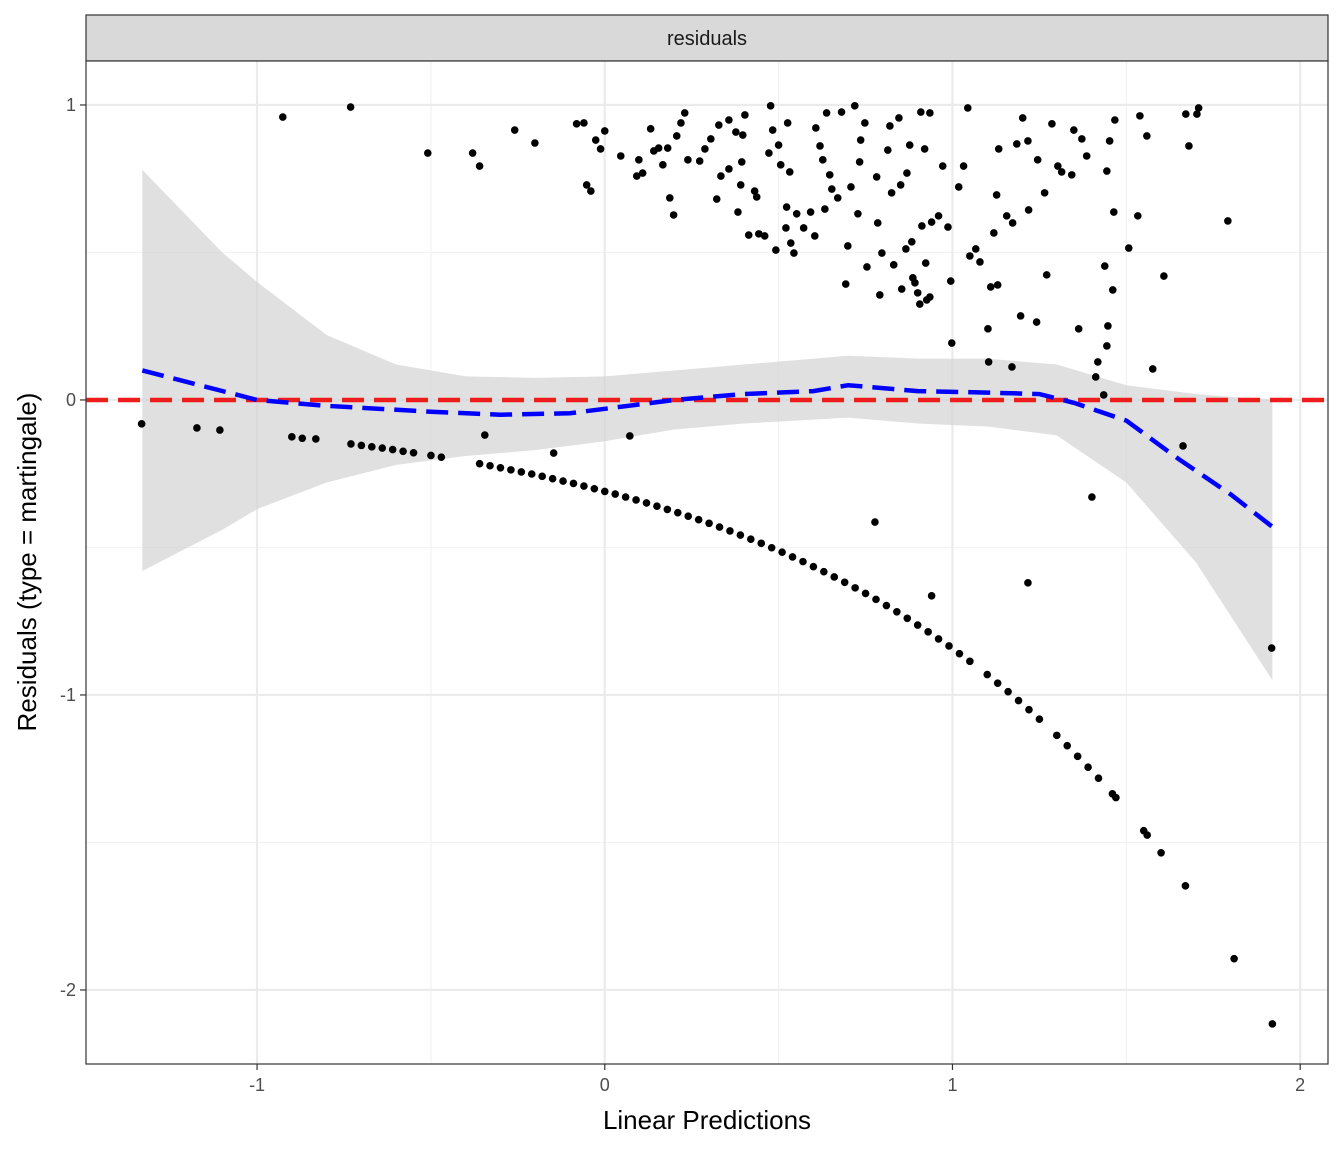  Describe the element at coordinates (71, 400) in the screenshot. I see `y-tick-label: 0` at that location.